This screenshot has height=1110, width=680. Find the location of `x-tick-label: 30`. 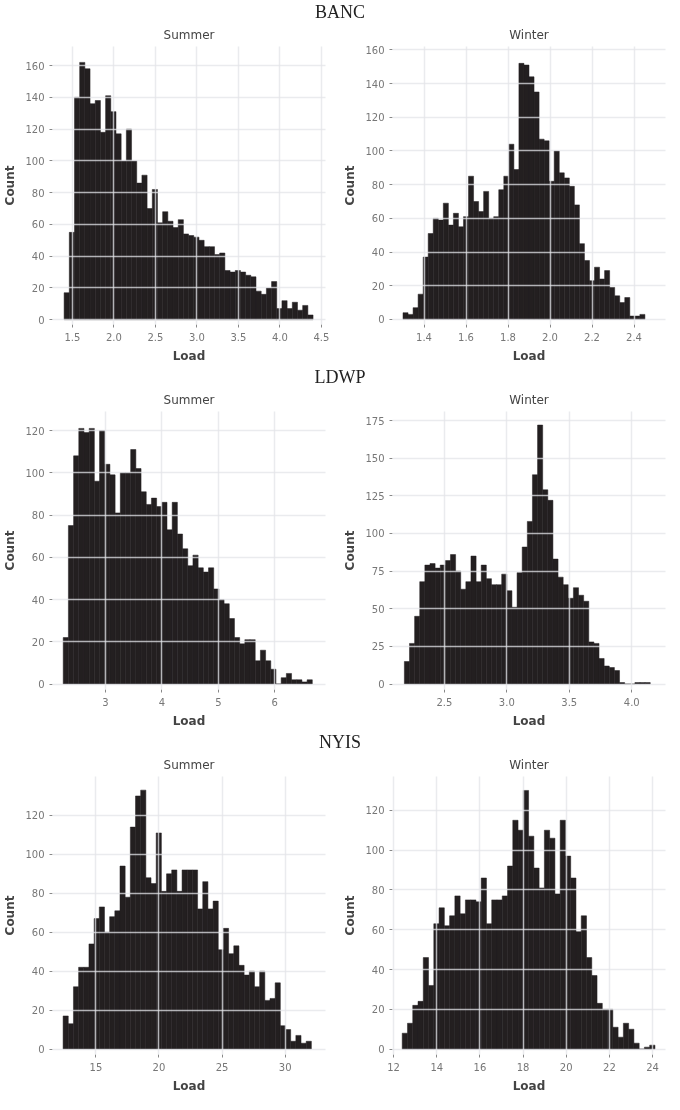

x-tick-label: 30 is located at coordinates (285, 1067).